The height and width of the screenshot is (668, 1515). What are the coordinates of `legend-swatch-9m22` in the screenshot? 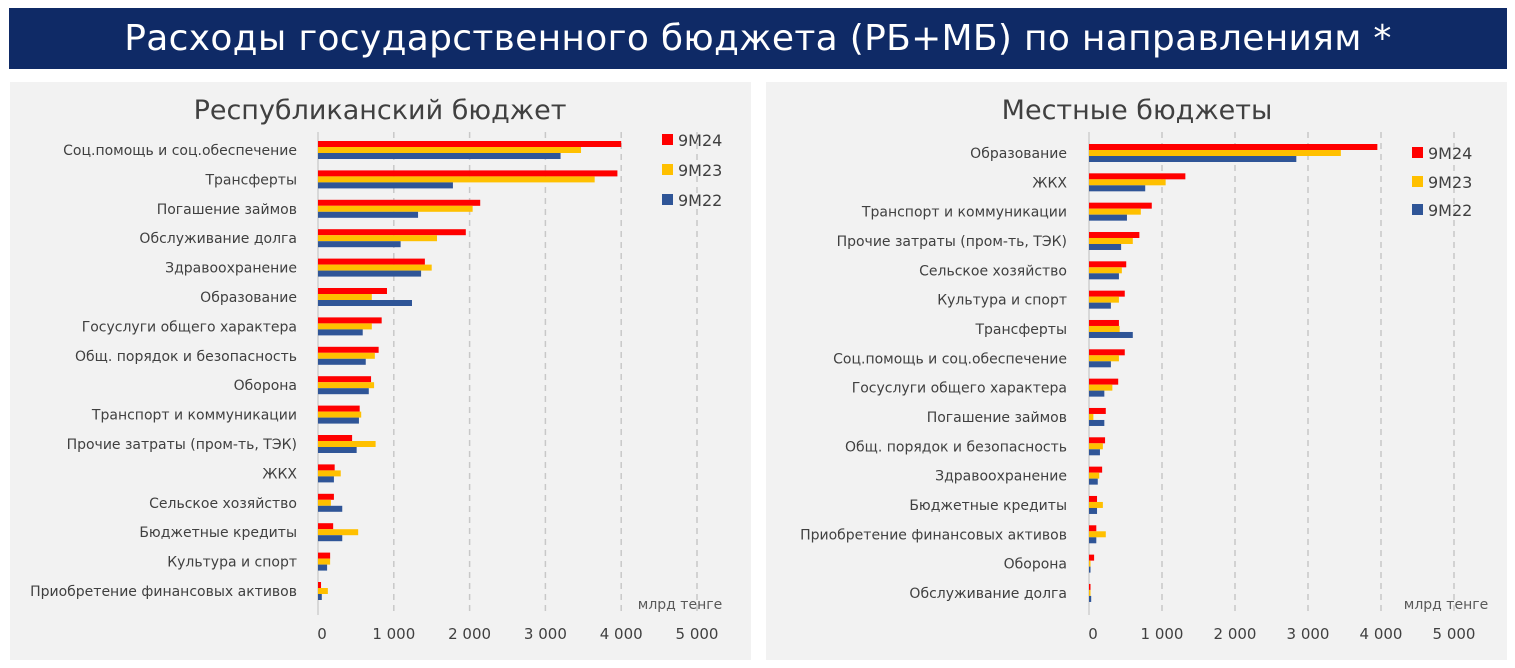 It's located at (1417, 209).